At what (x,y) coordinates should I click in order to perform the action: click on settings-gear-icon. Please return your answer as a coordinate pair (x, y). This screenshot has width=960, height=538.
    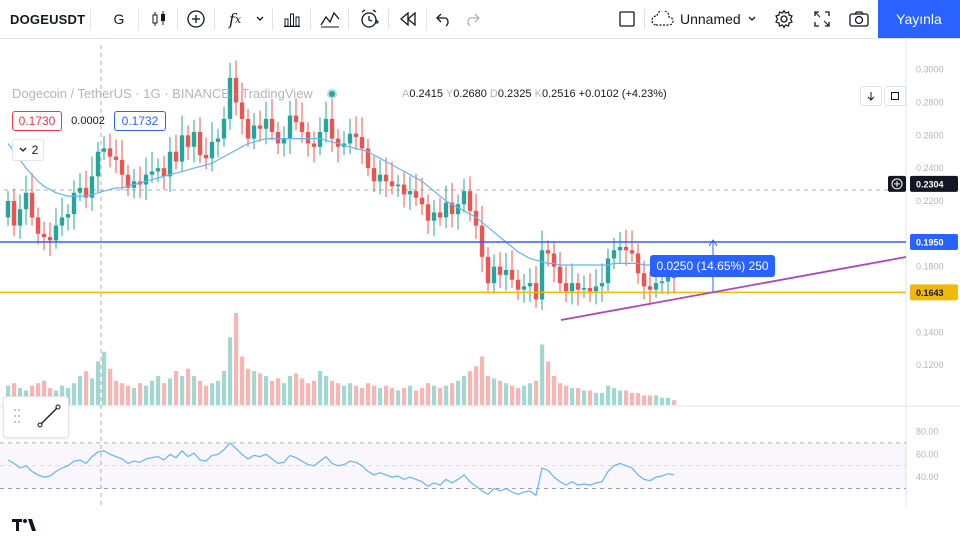
    Looking at the image, I should click on (784, 19).